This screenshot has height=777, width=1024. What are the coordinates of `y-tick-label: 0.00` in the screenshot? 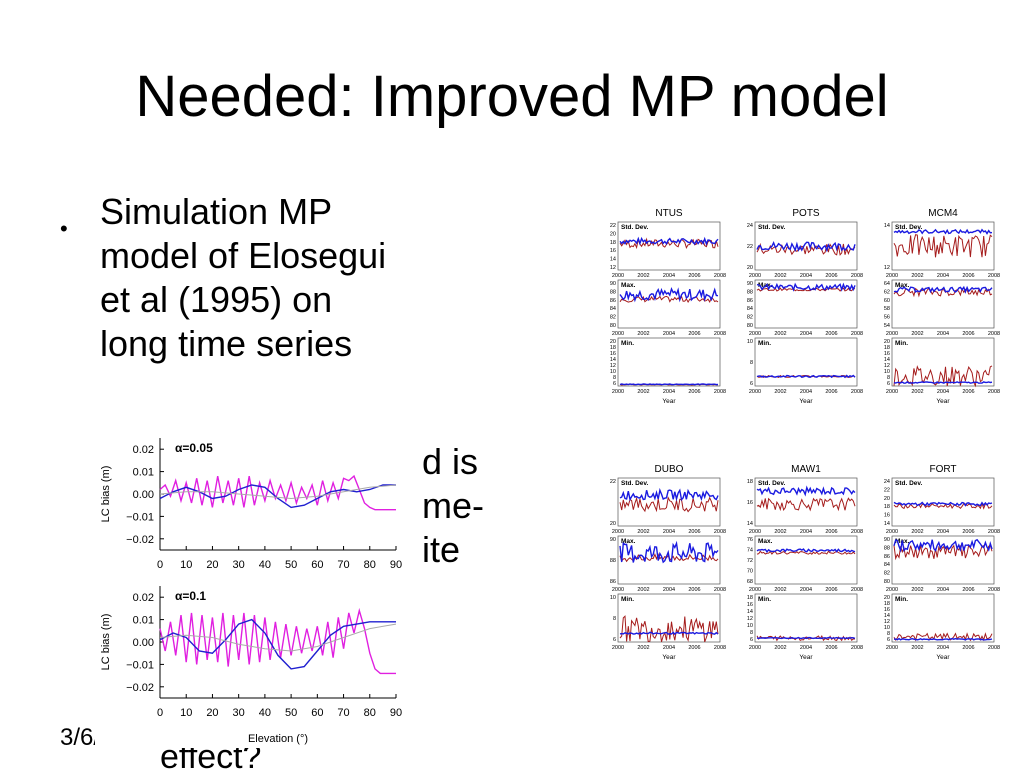 It's located at (143, 495).